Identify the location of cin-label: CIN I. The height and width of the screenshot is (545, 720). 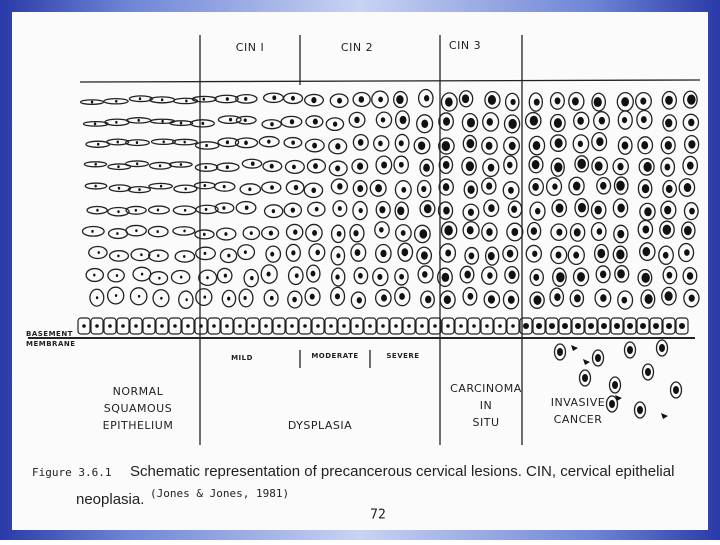
(250, 47).